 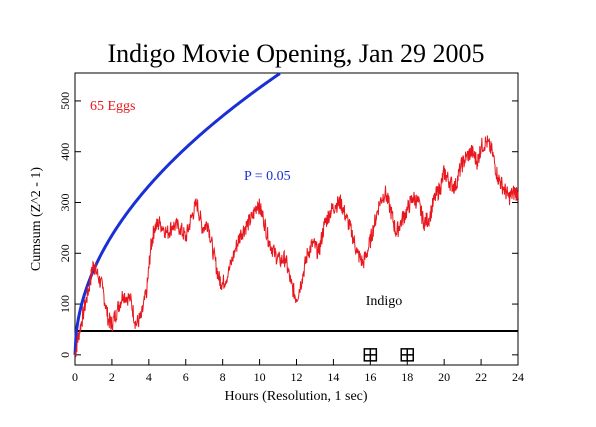 I want to click on chart-title: Indigo Movie Opening, Jan 29 2005, so click(x=296, y=53).